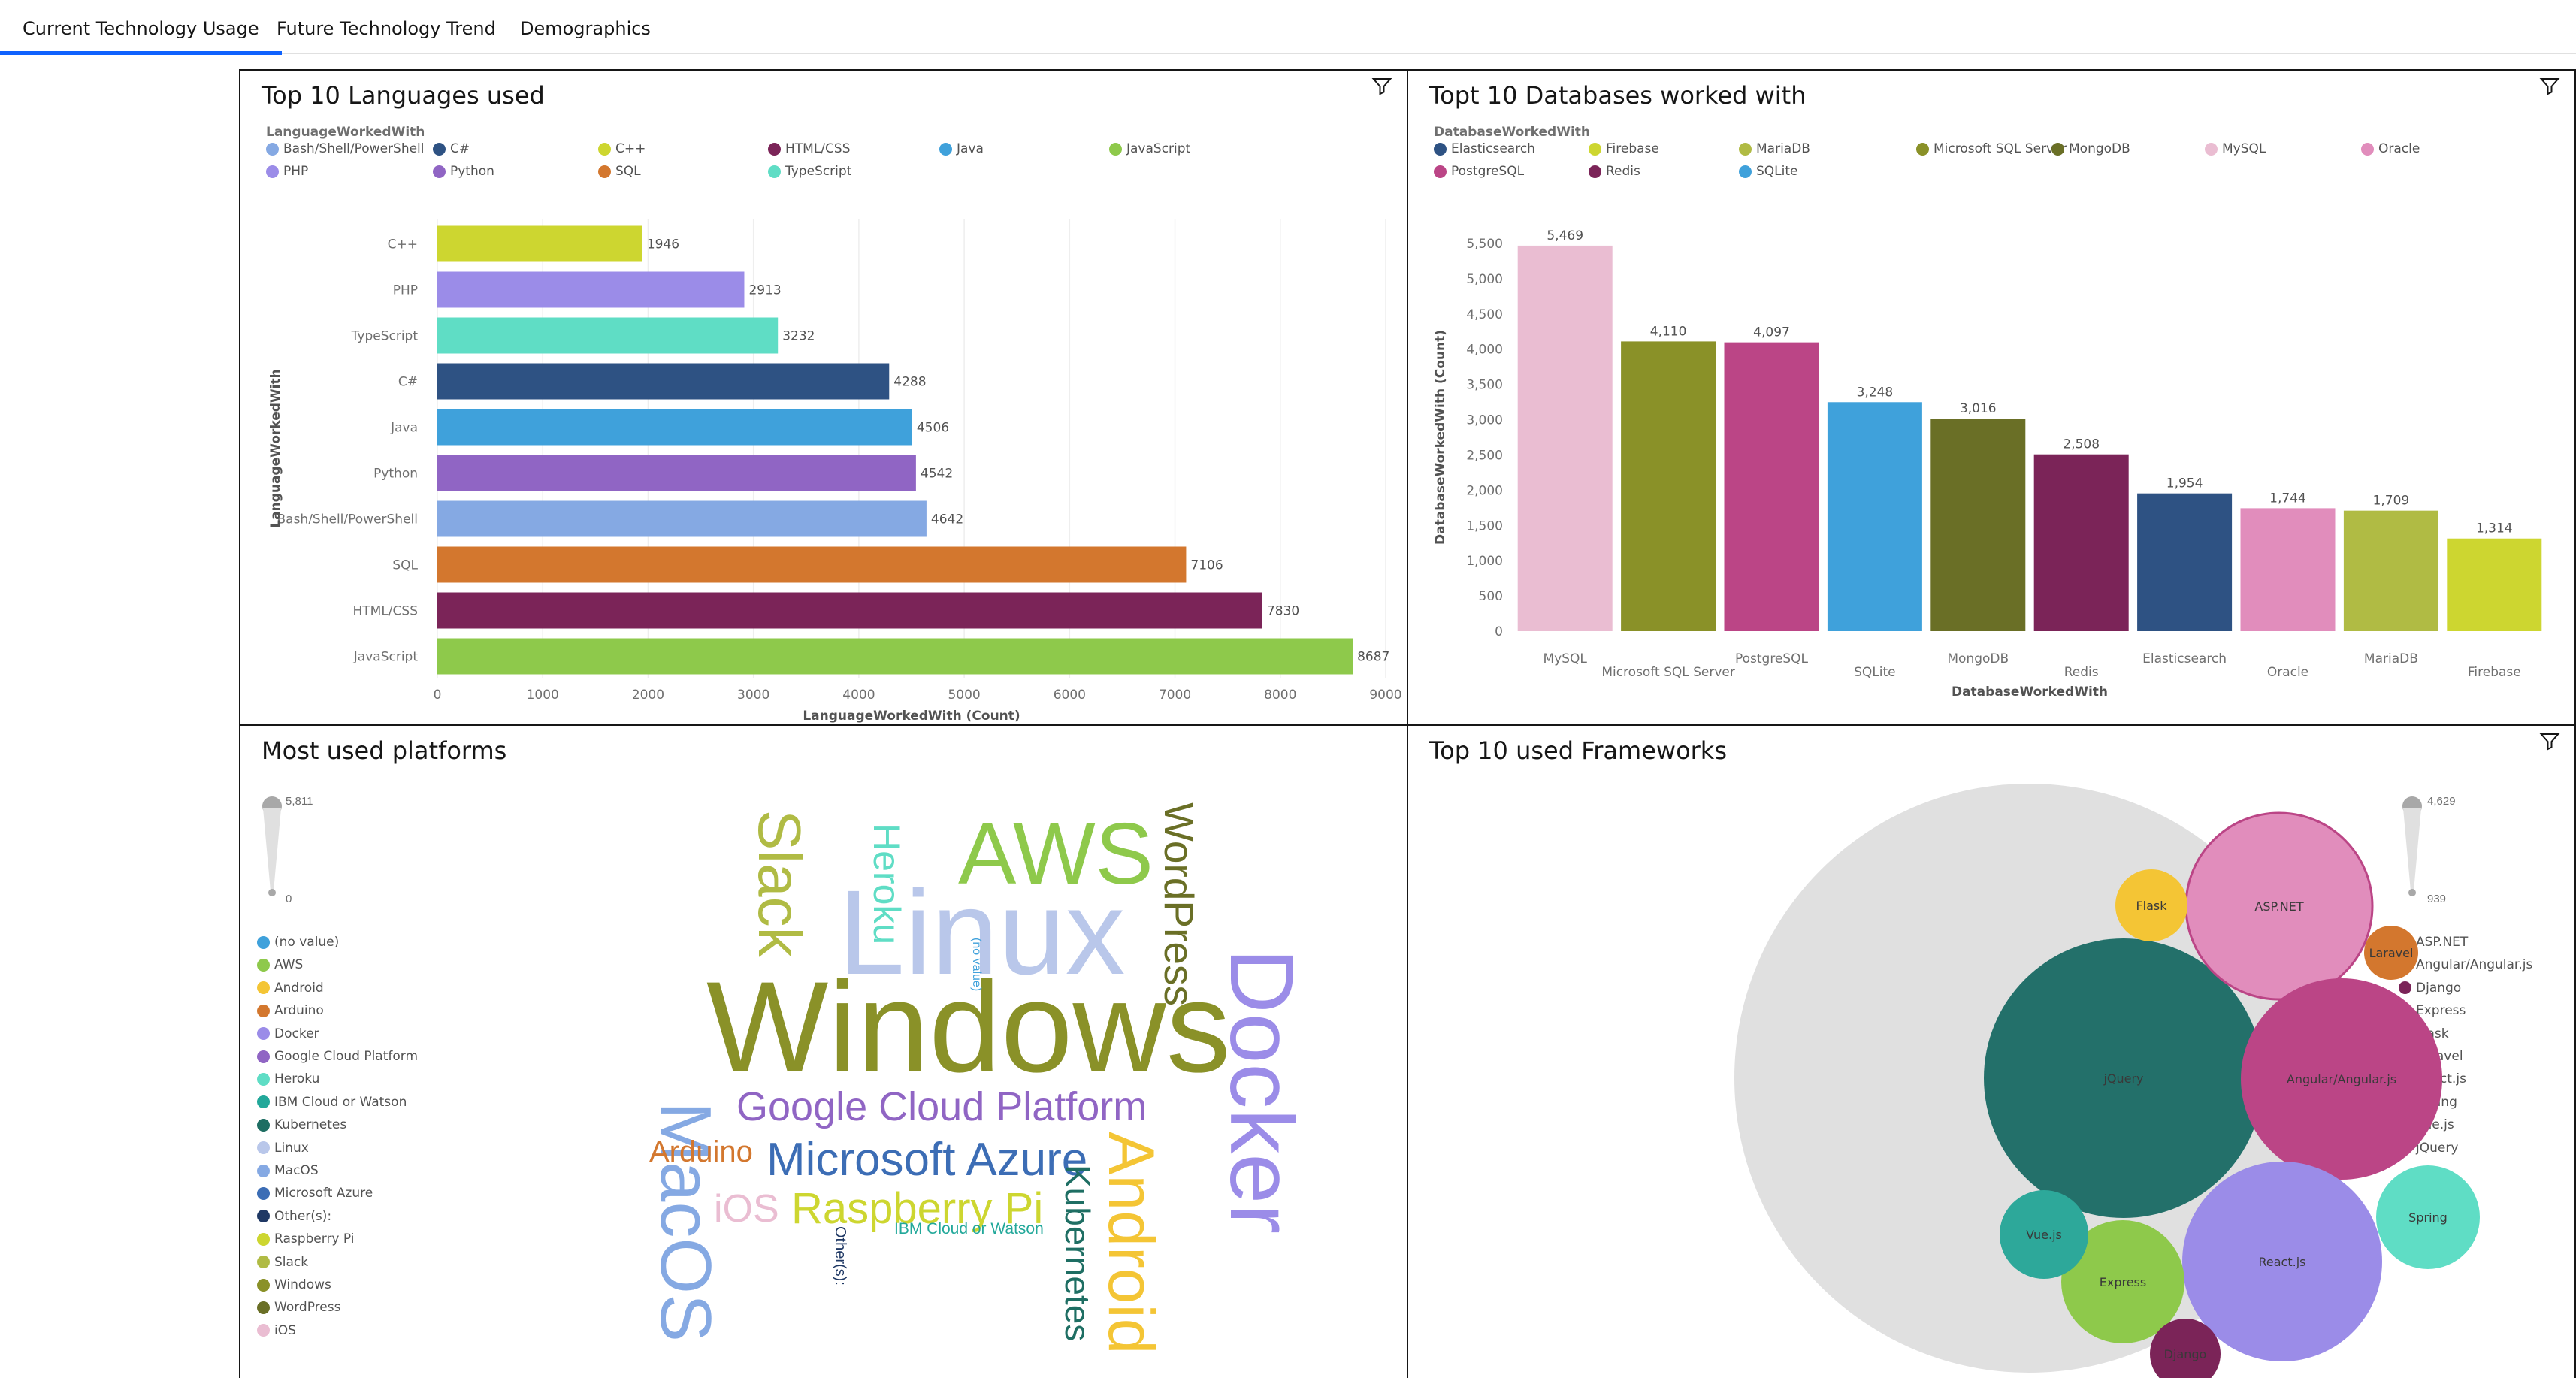  I want to click on word: iOS, so click(746, 1209).